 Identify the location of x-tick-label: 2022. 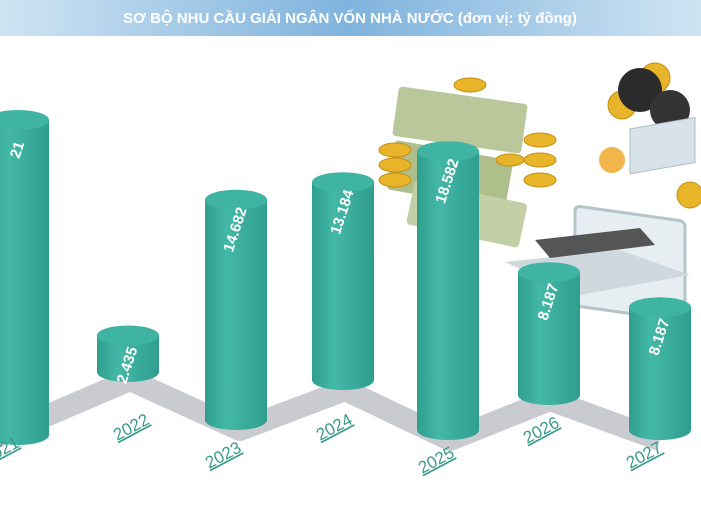
(131, 427).